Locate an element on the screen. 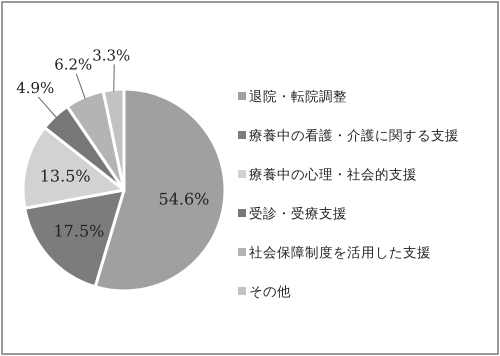 This screenshot has height=356, width=500. legend-label: 社会保障制度を活用した支援 is located at coordinates (340, 253).